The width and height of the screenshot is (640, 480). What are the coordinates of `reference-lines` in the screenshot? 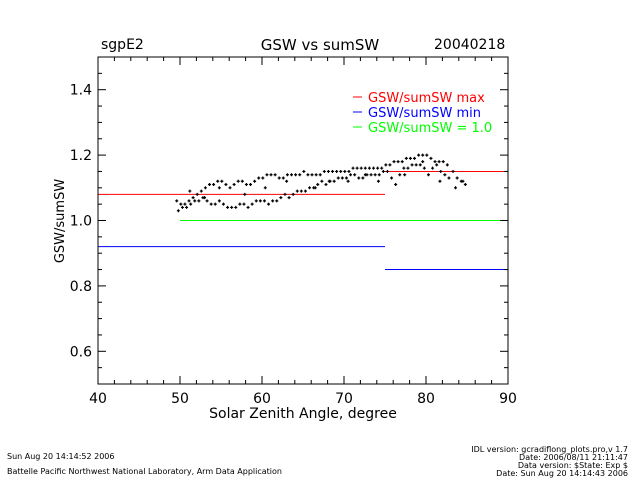 It's located at (303, 220).